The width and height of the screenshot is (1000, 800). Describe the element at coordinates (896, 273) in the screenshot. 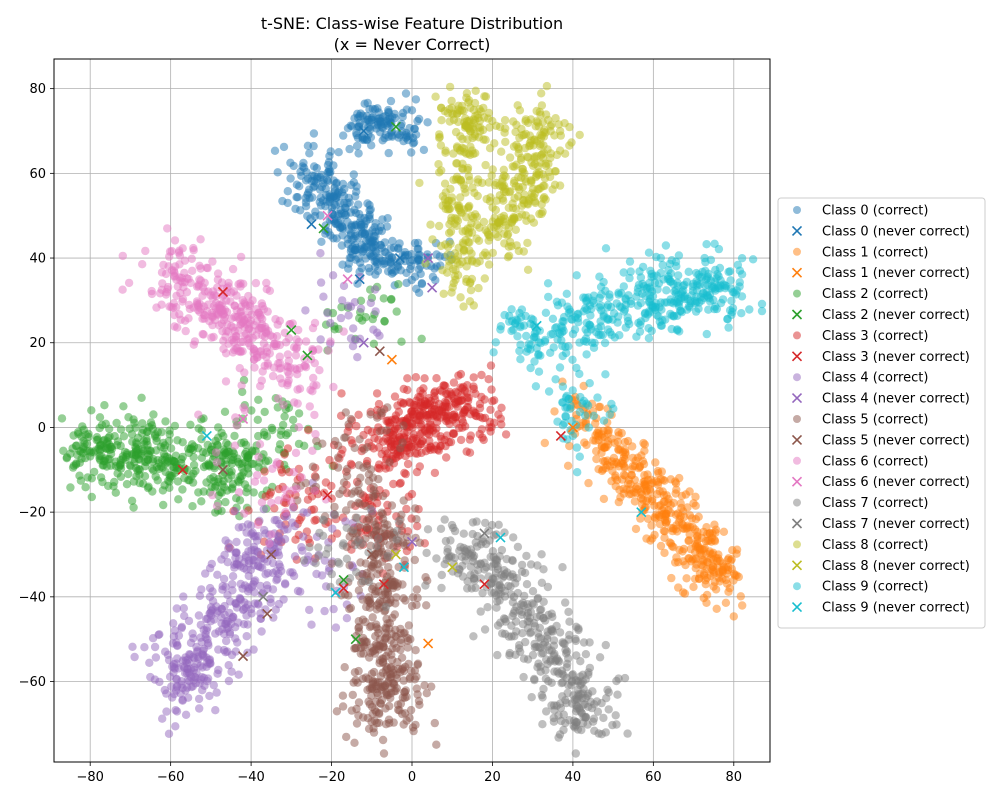

I see `legend-label: Class 1 (never correct)` at that location.